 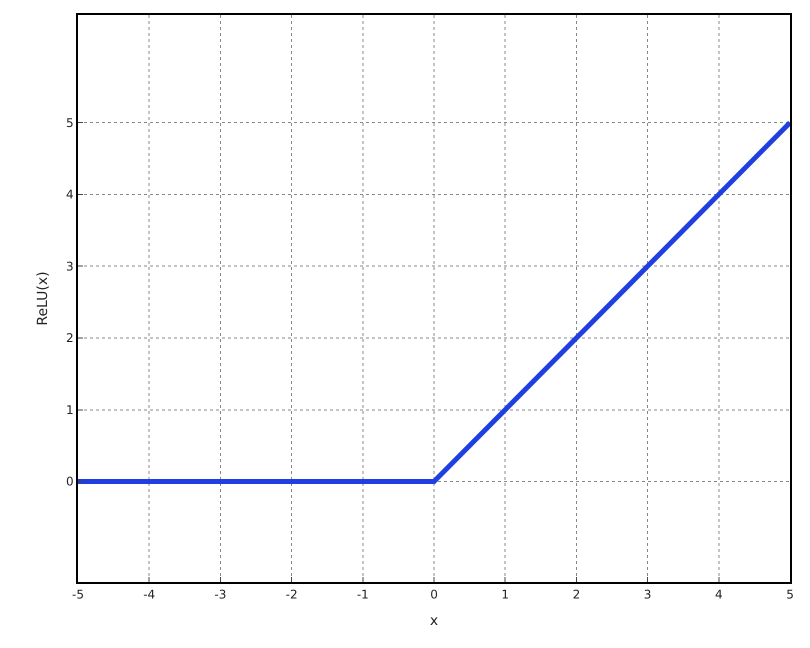 What do you see at coordinates (220, 594) in the screenshot?
I see `x-tick-label: -3` at bounding box center [220, 594].